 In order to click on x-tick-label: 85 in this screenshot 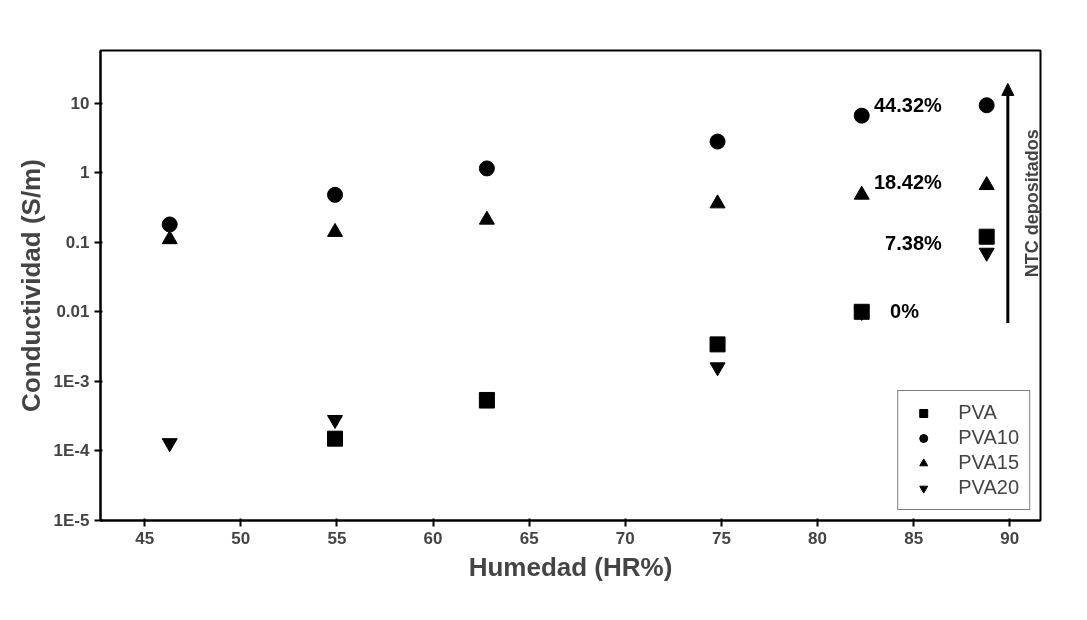, I will do `click(914, 538)`.